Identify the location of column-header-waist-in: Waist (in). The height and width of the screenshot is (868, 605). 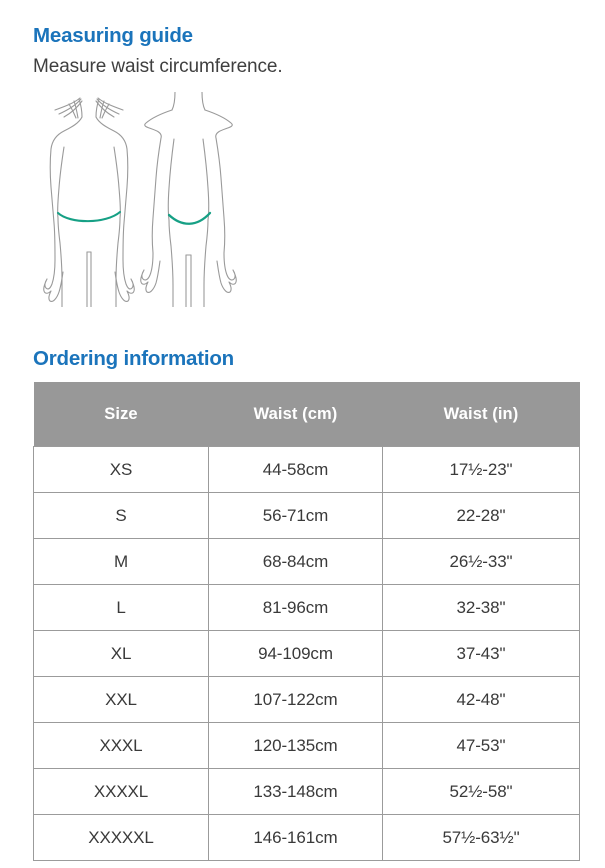
(481, 414).